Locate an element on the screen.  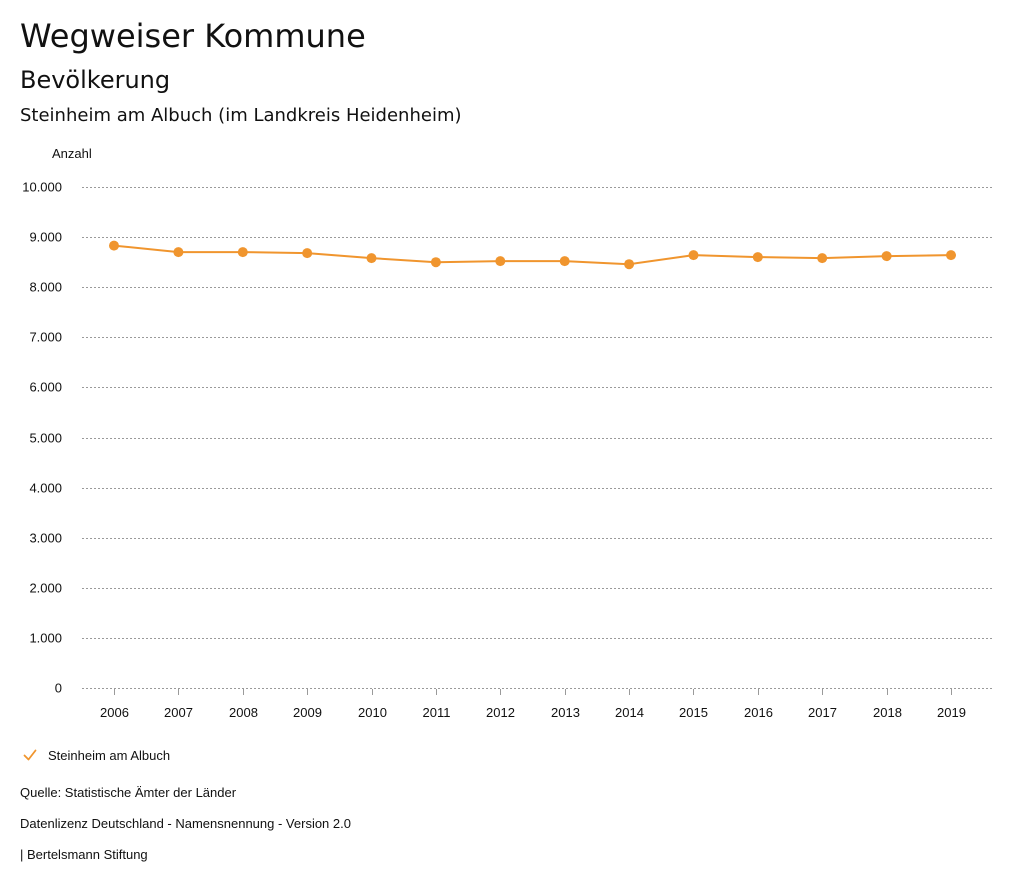
y-tick-label: 1.000 is located at coordinates (45, 638).